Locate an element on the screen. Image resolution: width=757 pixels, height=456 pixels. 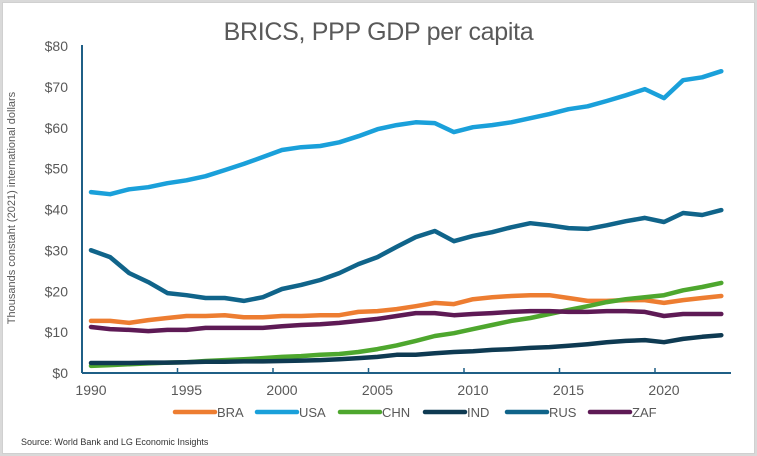
y-tick-label: $40 is located at coordinates (57, 210).